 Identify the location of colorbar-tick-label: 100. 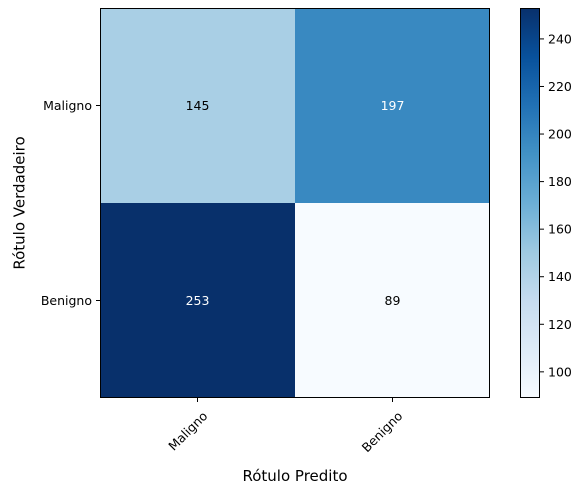
(560, 371).